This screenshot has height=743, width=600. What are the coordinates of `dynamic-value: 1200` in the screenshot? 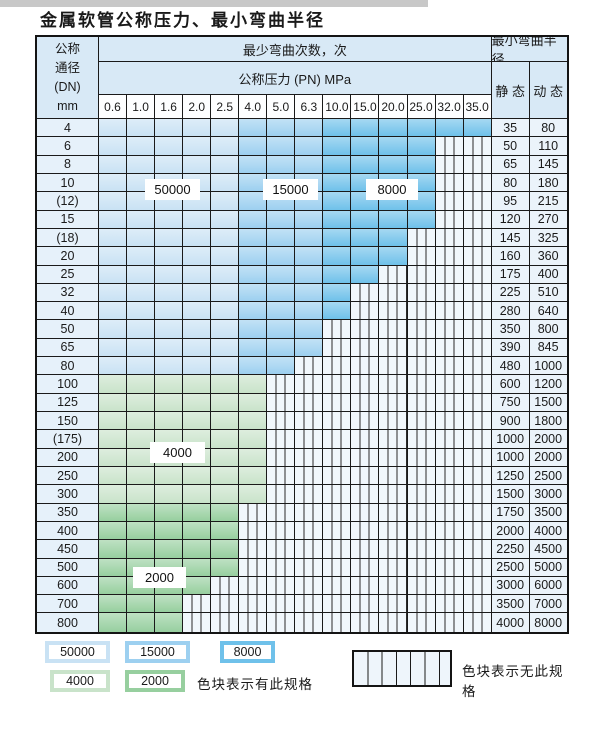 It's located at (548, 384).